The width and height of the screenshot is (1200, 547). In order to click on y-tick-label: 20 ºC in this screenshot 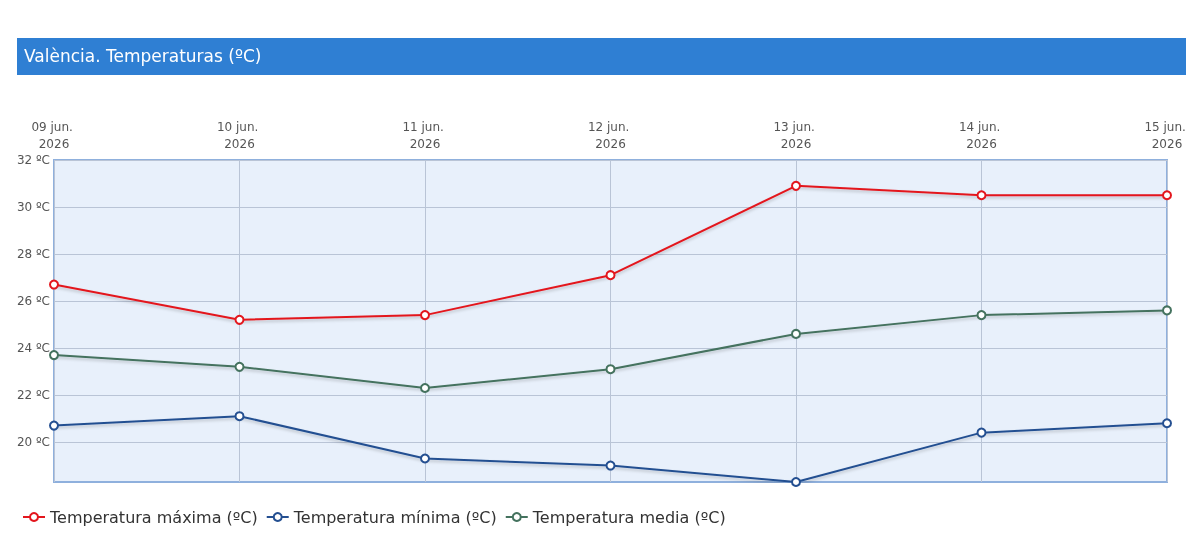, I will do `click(33, 442)`.